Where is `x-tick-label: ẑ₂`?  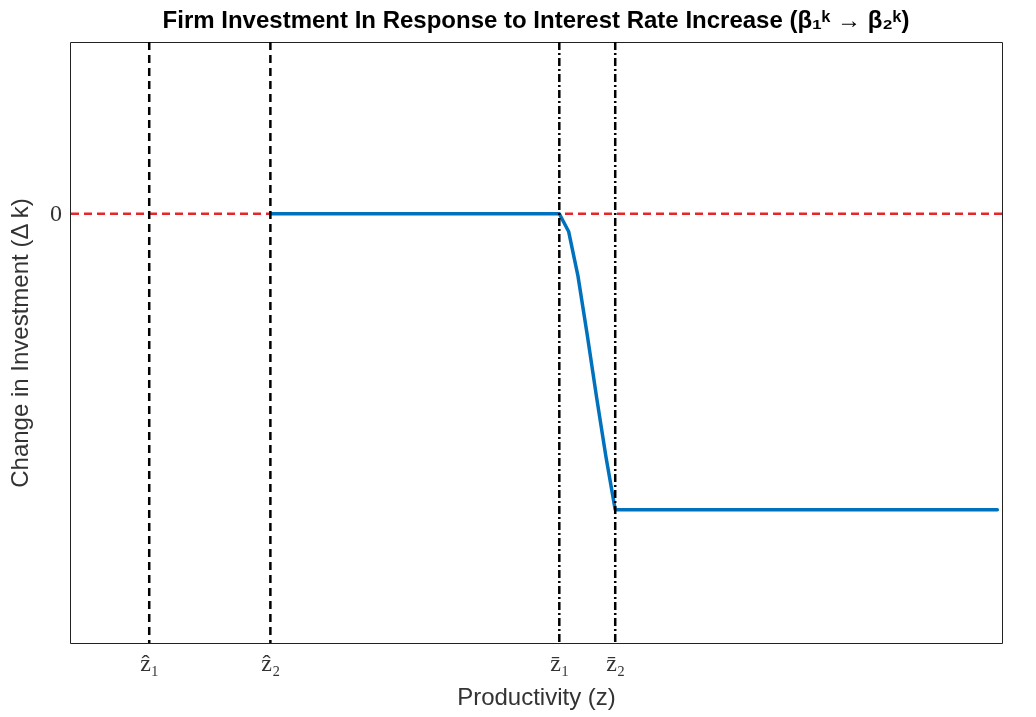 x-tick-label: ẑ₂ is located at coordinates (271, 662).